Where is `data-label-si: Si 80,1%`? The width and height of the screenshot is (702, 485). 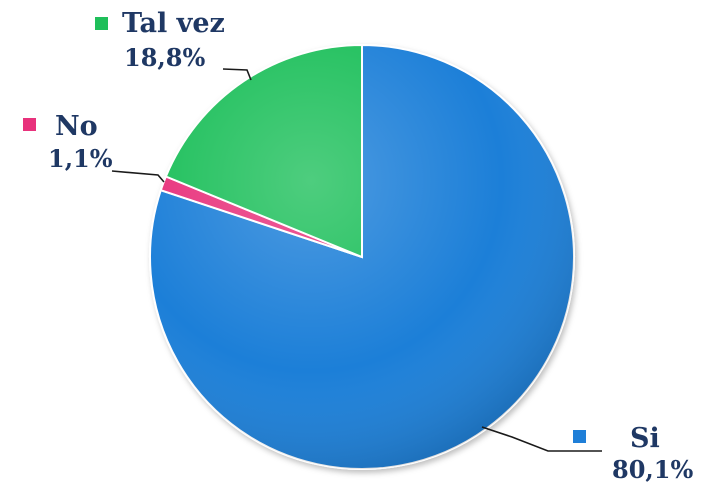
data-label-si: Si 80,1% is located at coordinates (587, 453).